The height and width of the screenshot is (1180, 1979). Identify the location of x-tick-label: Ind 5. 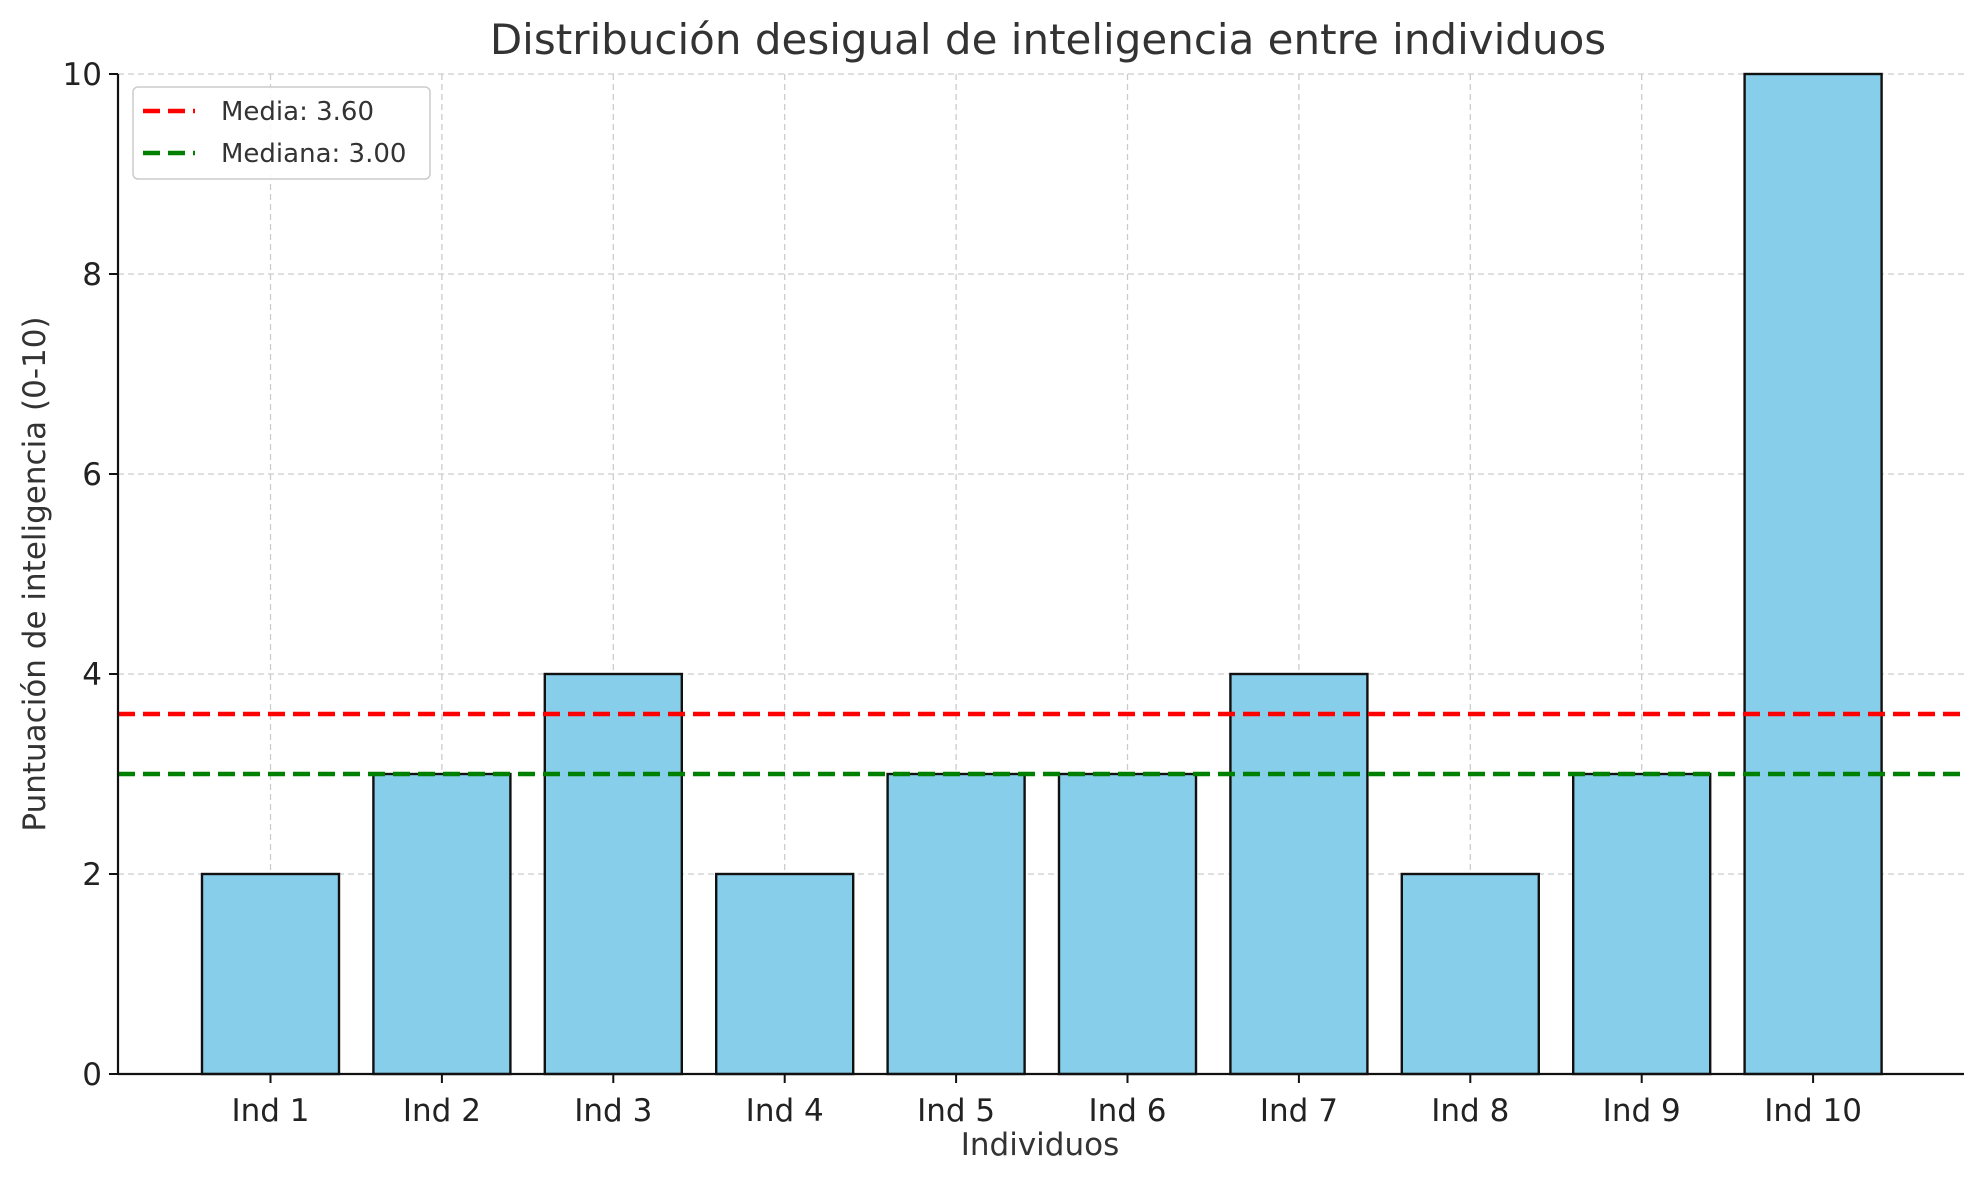
(956, 1111).